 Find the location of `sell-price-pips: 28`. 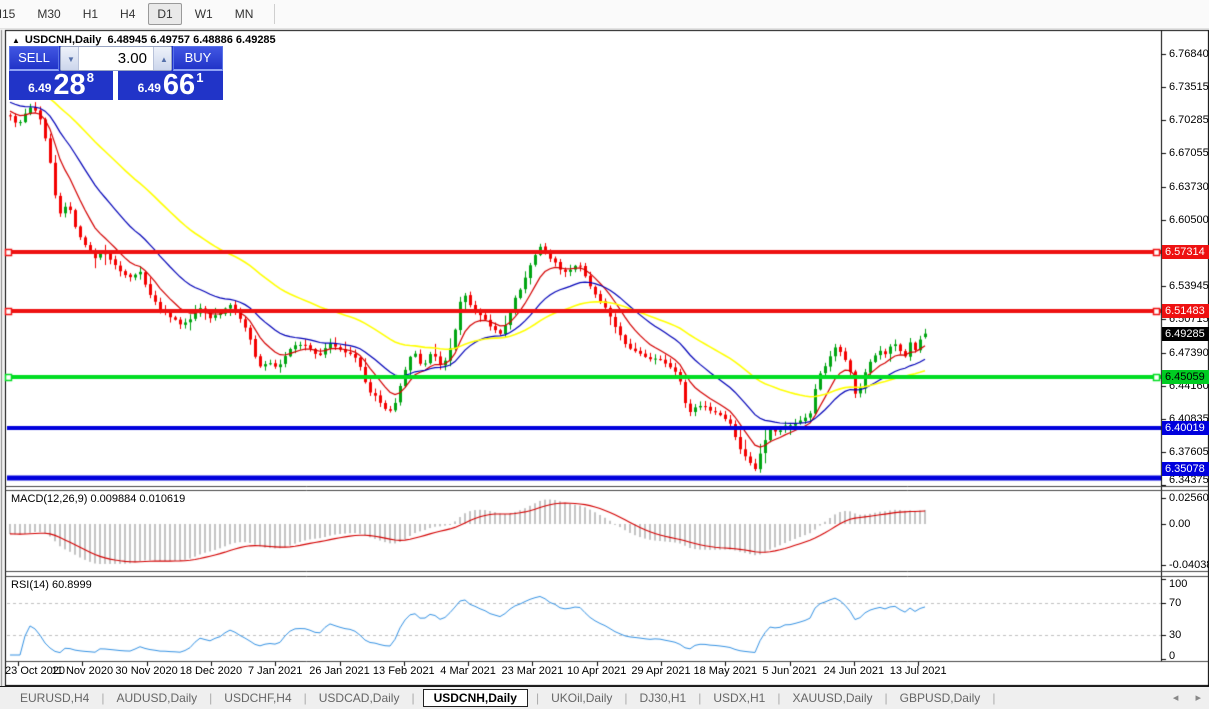

sell-price-pips: 28 is located at coordinates (69, 85).